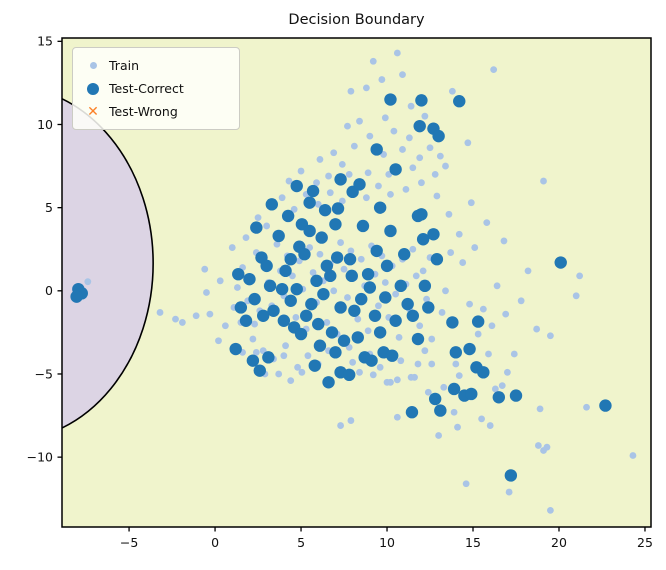 The width and height of the screenshot is (666, 570). I want to click on legend-item-train: Train, so click(155, 65).